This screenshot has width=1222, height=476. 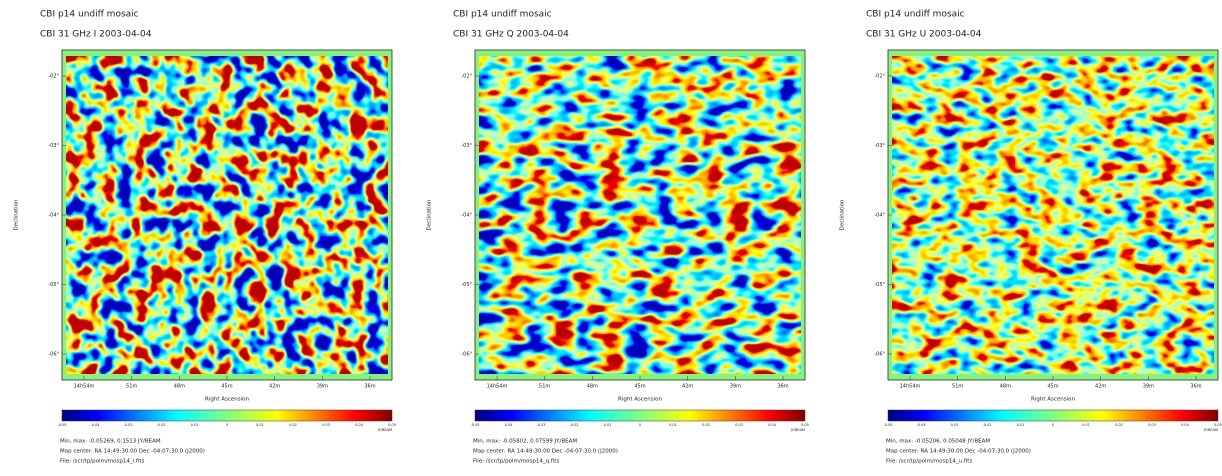 I want to click on footer-line: File: /scr/tp/polm/mosp14_i.fits, so click(x=102, y=462).